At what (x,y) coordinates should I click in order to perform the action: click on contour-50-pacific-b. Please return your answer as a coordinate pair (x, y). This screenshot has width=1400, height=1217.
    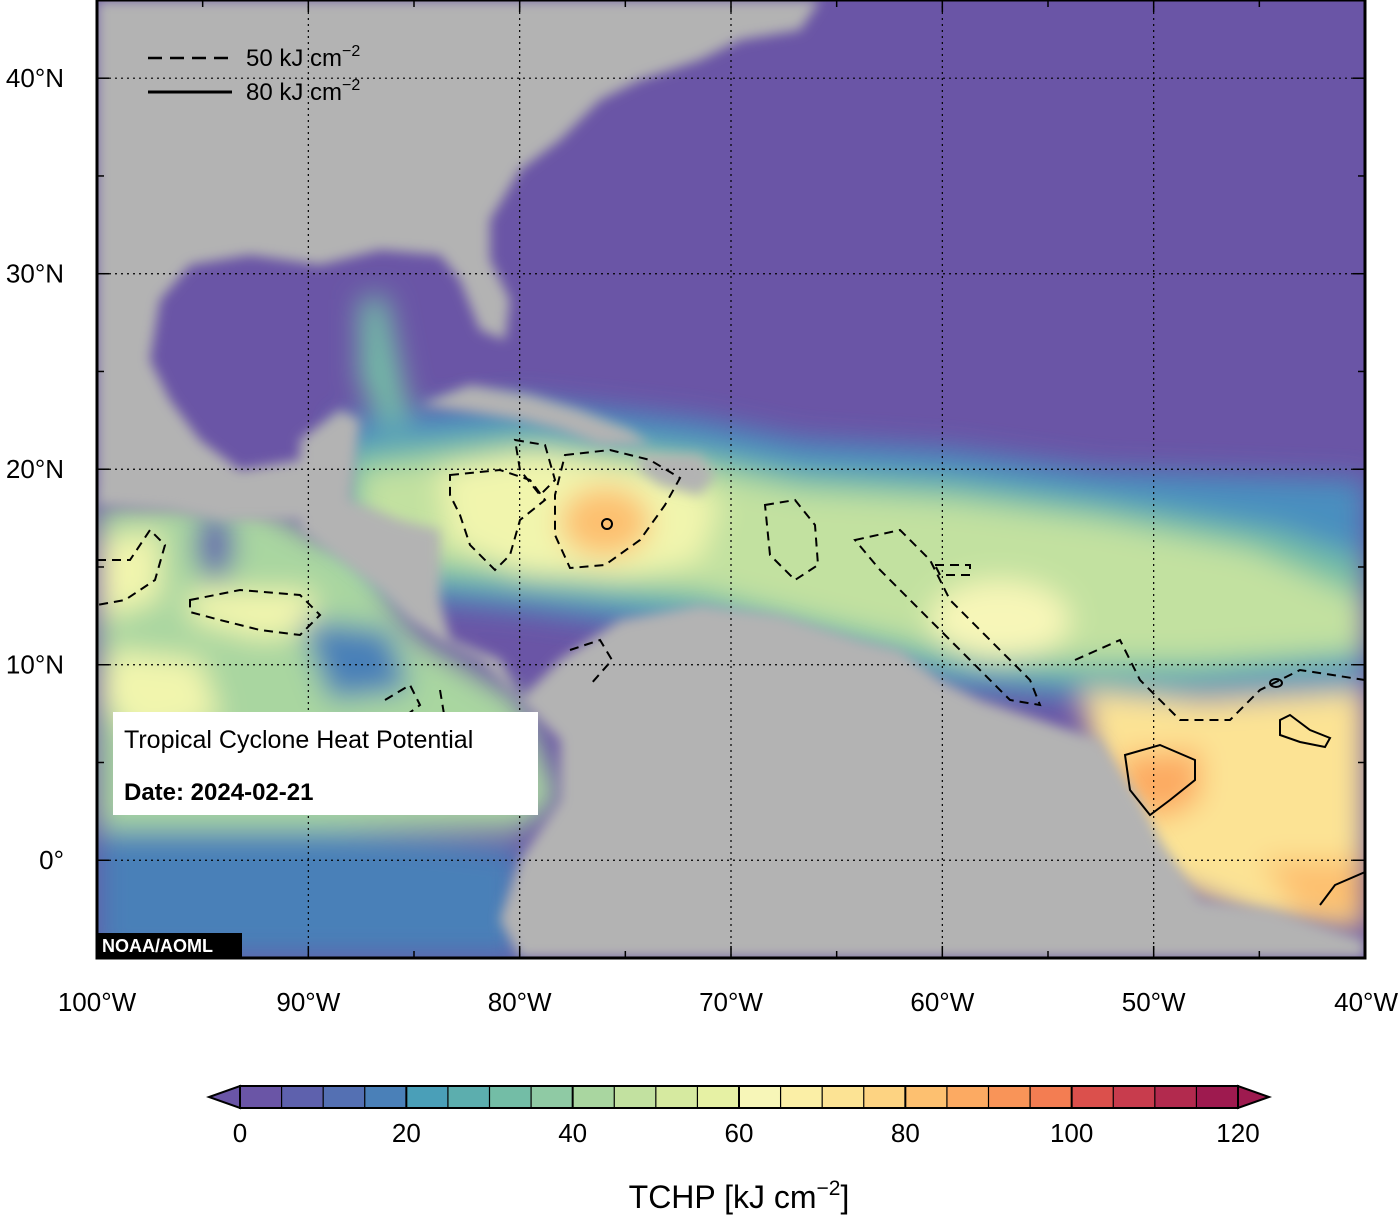
    Looking at the image, I should click on (255, 612).